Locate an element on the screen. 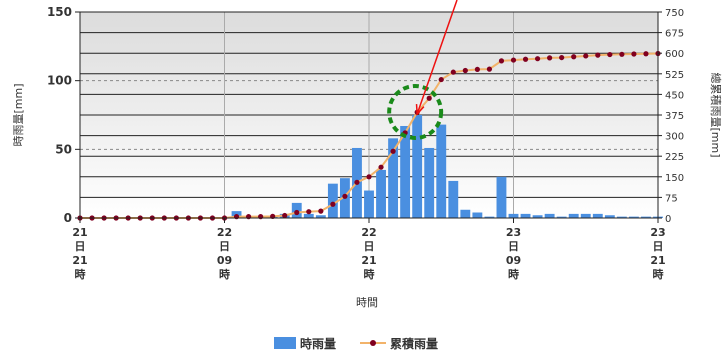 The width and height of the screenshot is (726, 358). y-tick-label: 100 is located at coordinates (59, 81).